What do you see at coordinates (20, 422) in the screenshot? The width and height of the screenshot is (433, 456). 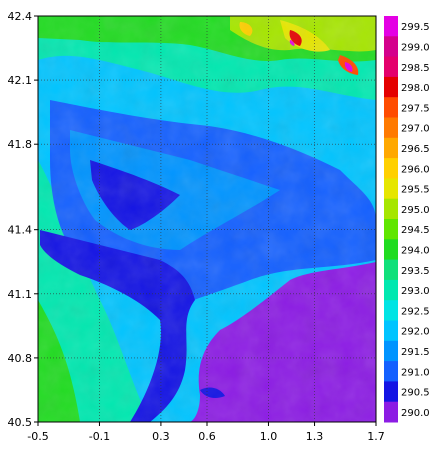 I see `y-tick-label: 40.5` at bounding box center [20, 422].